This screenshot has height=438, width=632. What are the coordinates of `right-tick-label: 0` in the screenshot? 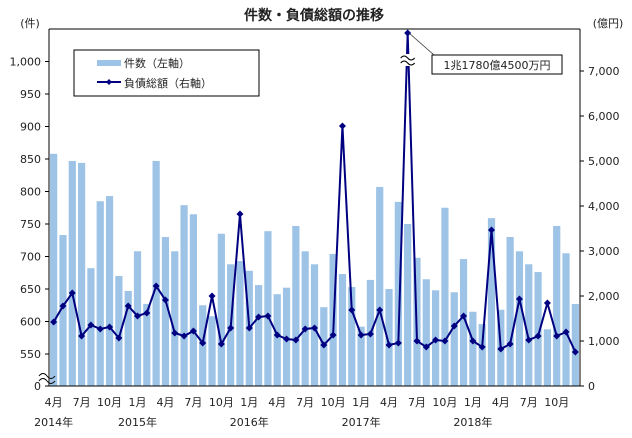 It's located at (591, 386).